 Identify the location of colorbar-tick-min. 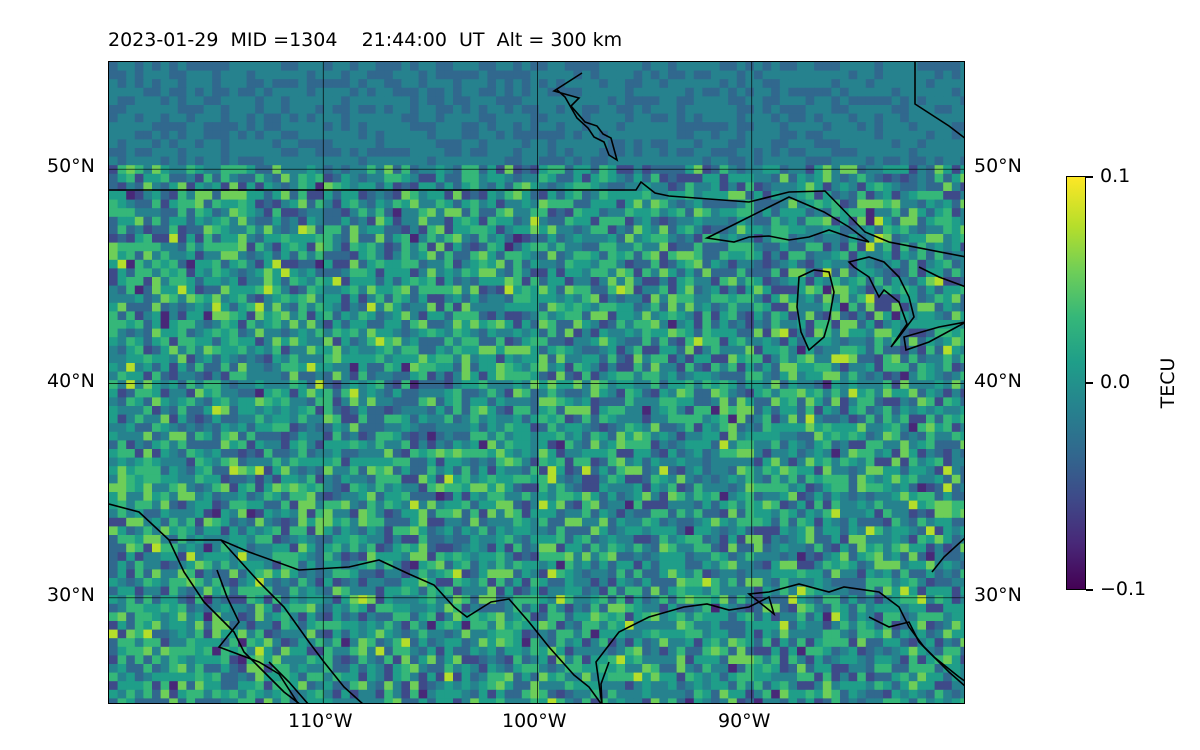
(1089, 590).